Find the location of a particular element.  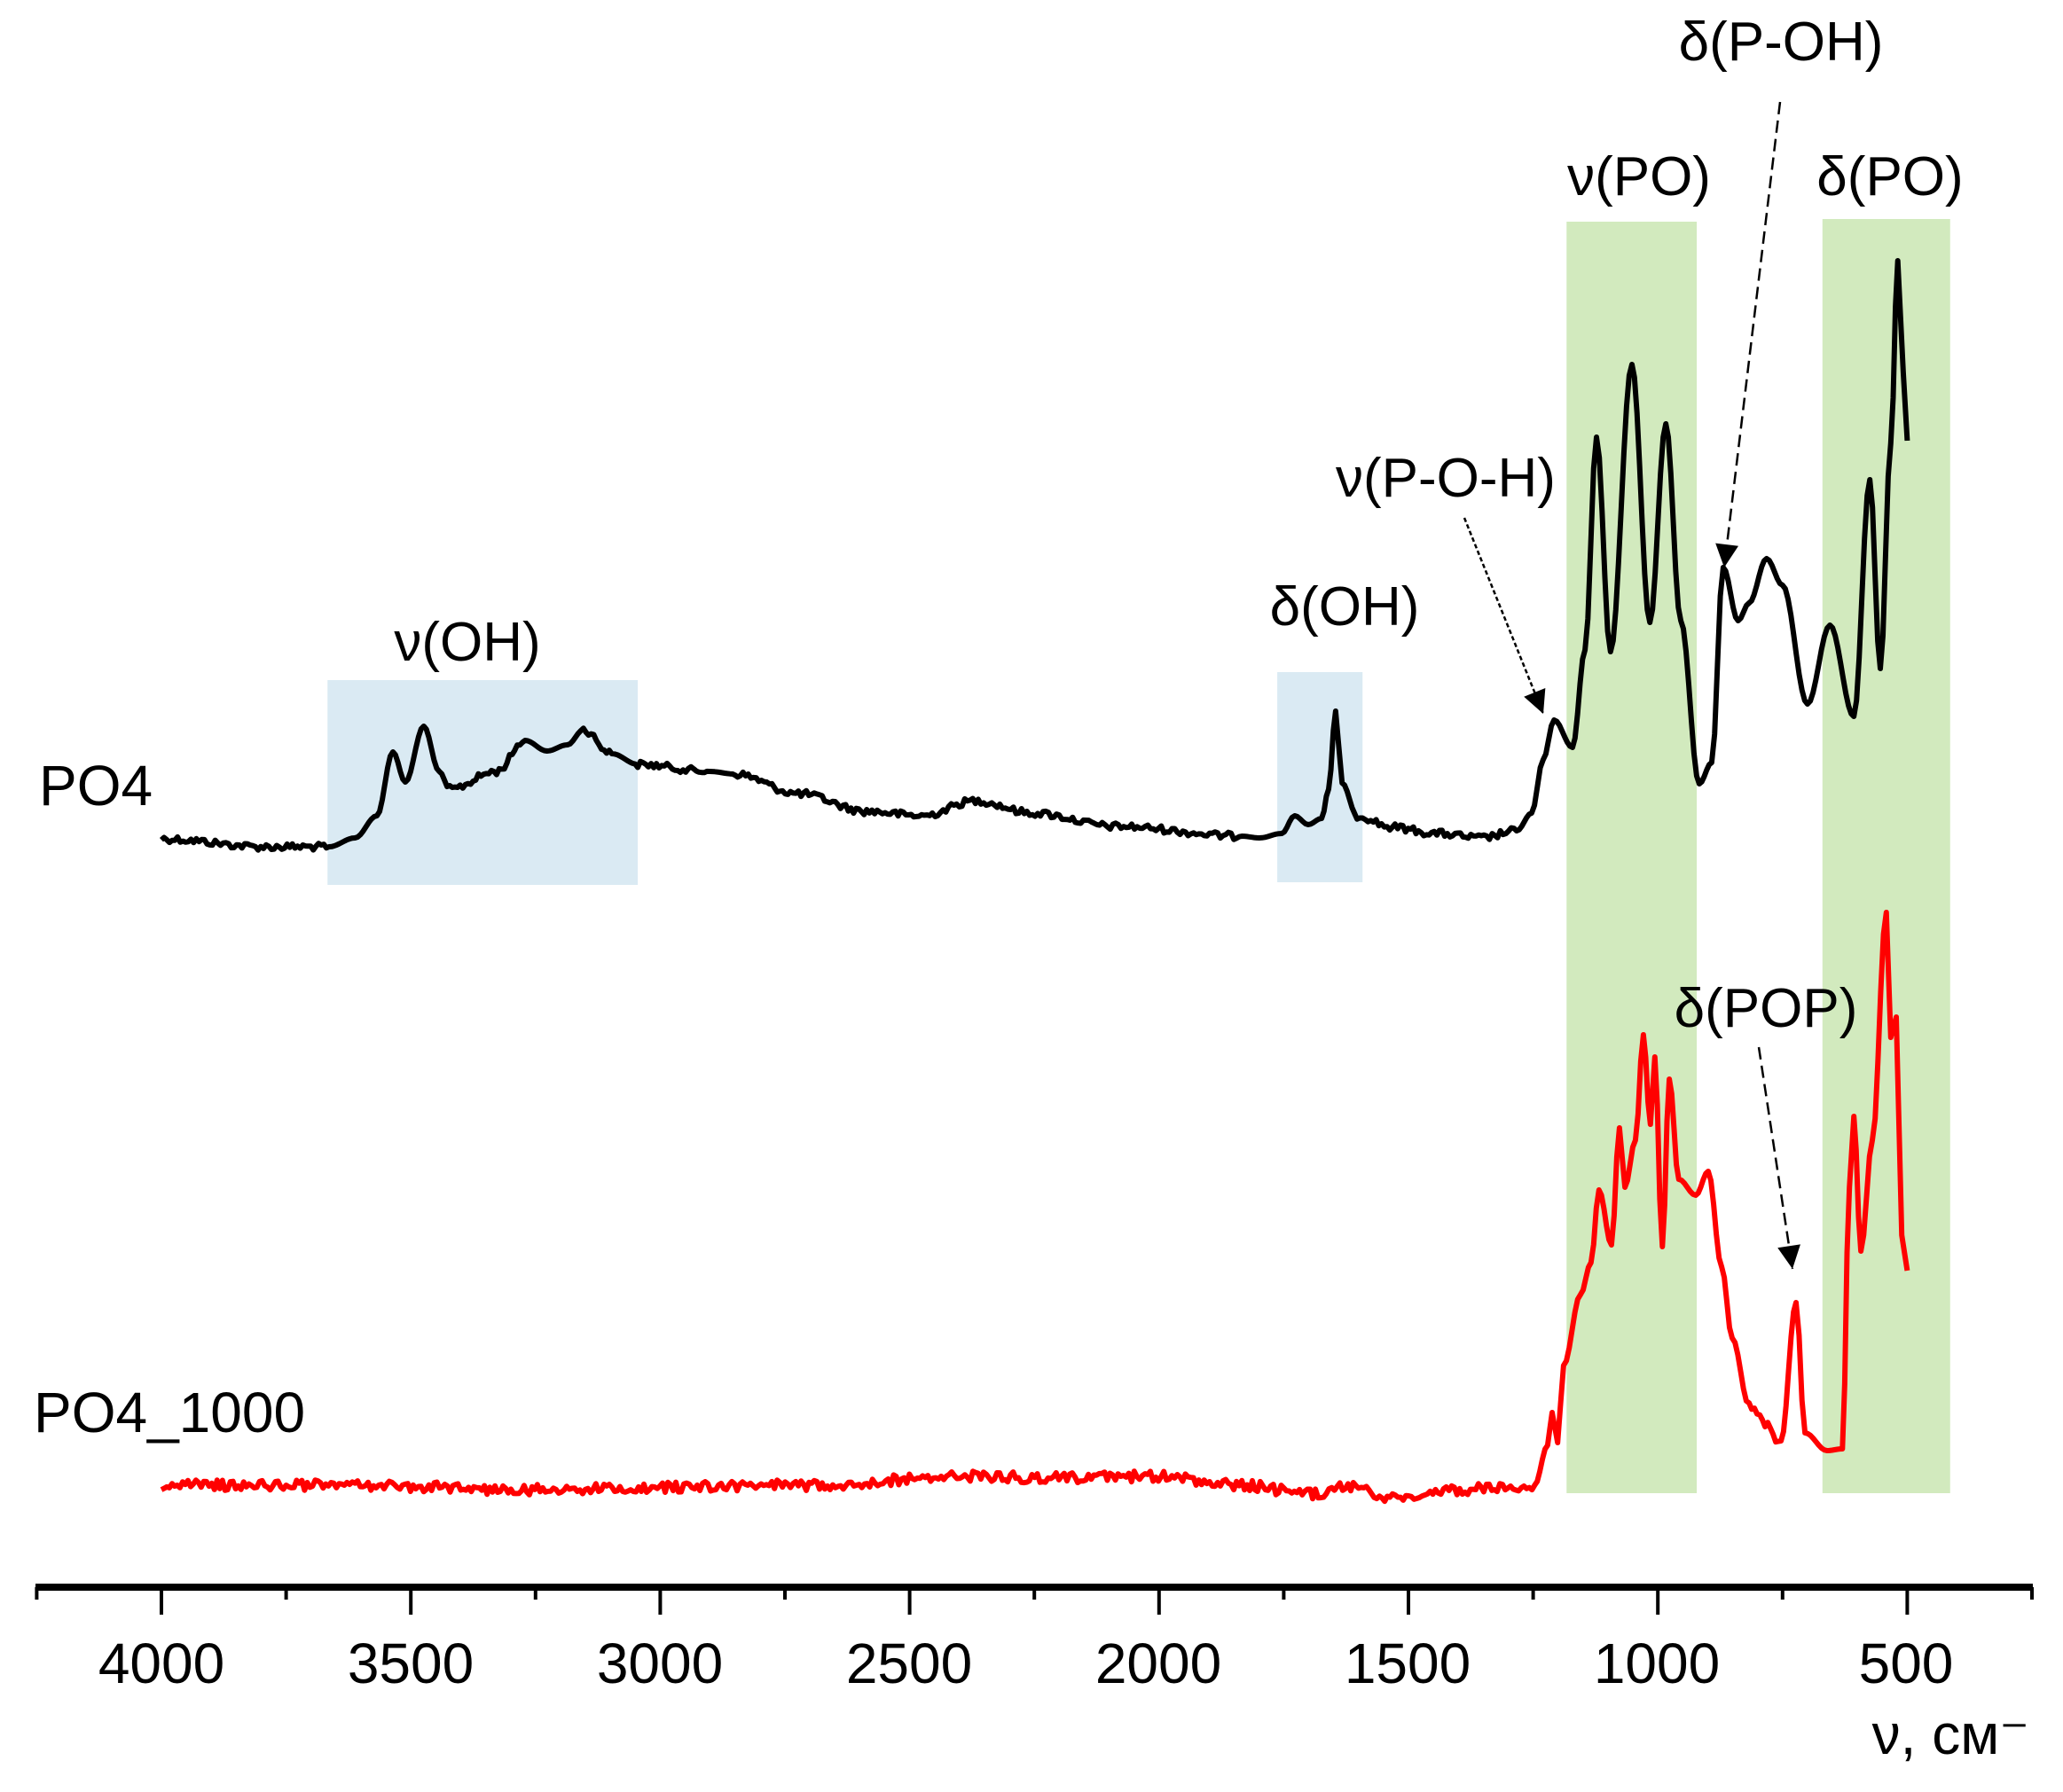

tick-label-1000: 1000 is located at coordinates (1657, 1663).